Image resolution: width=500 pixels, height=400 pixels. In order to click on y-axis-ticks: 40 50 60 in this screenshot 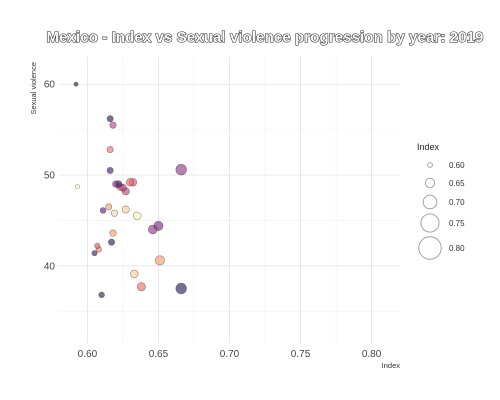, I will do `click(50, 176)`.